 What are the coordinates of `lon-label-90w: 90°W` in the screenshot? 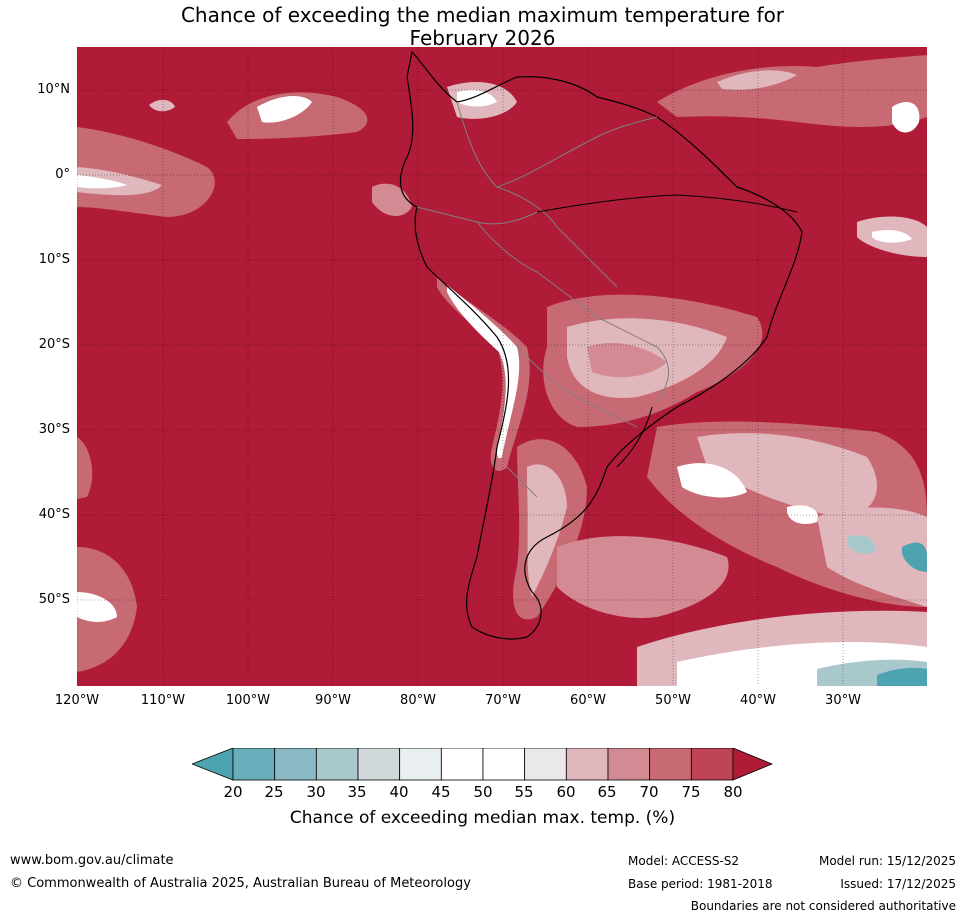 It's located at (333, 700).